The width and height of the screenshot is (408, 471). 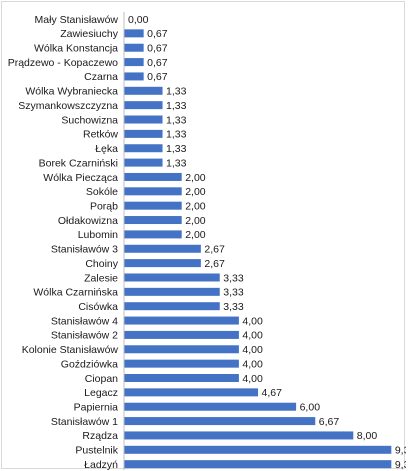 I want to click on category-label: Czarna, so click(x=101, y=77).